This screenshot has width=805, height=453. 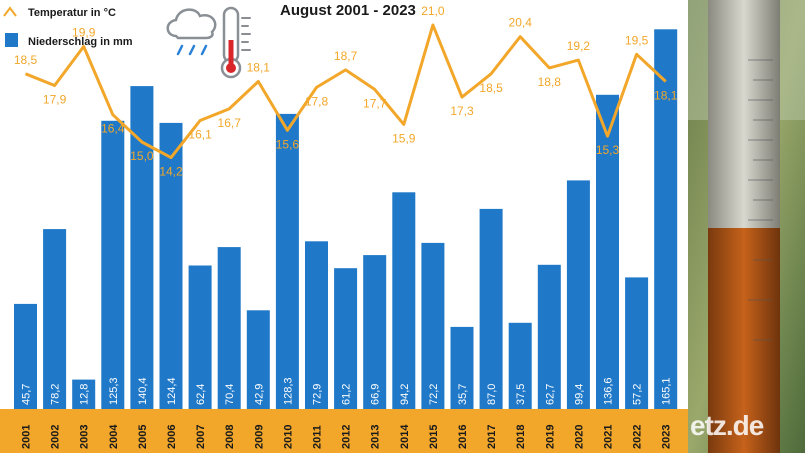 I want to click on year-label-2017: 2017, so click(x=492, y=437).